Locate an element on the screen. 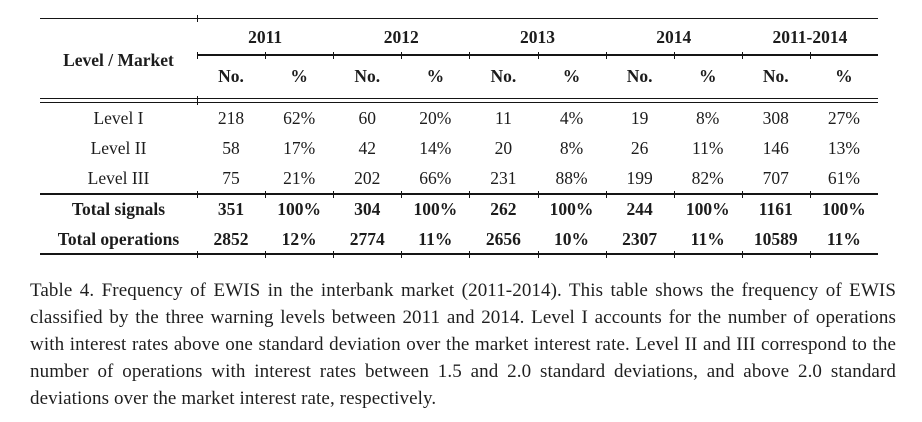  table-cell: 304 is located at coordinates (367, 208).